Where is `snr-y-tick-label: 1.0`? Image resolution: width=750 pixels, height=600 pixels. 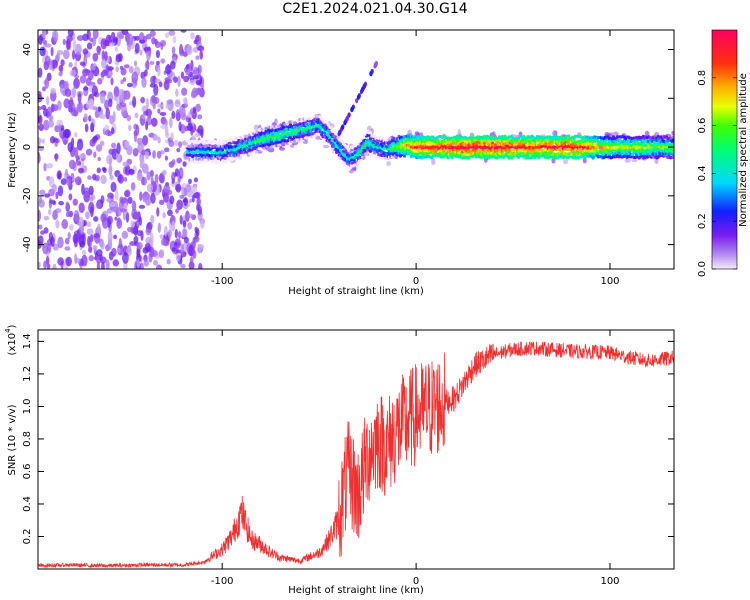
snr-y-tick-label: 1.0 is located at coordinates (27, 406).